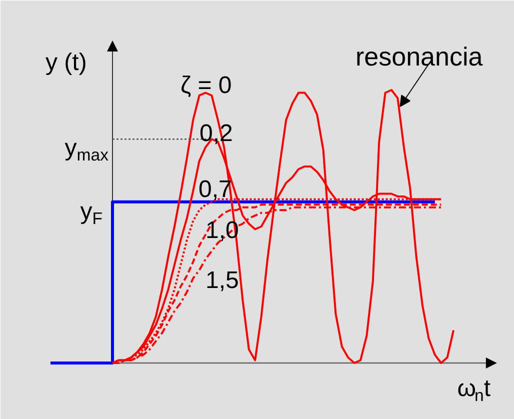 The height and width of the screenshot is (419, 514). Describe the element at coordinates (66, 62) in the screenshot. I see `y-axis-title: y (t)` at that location.